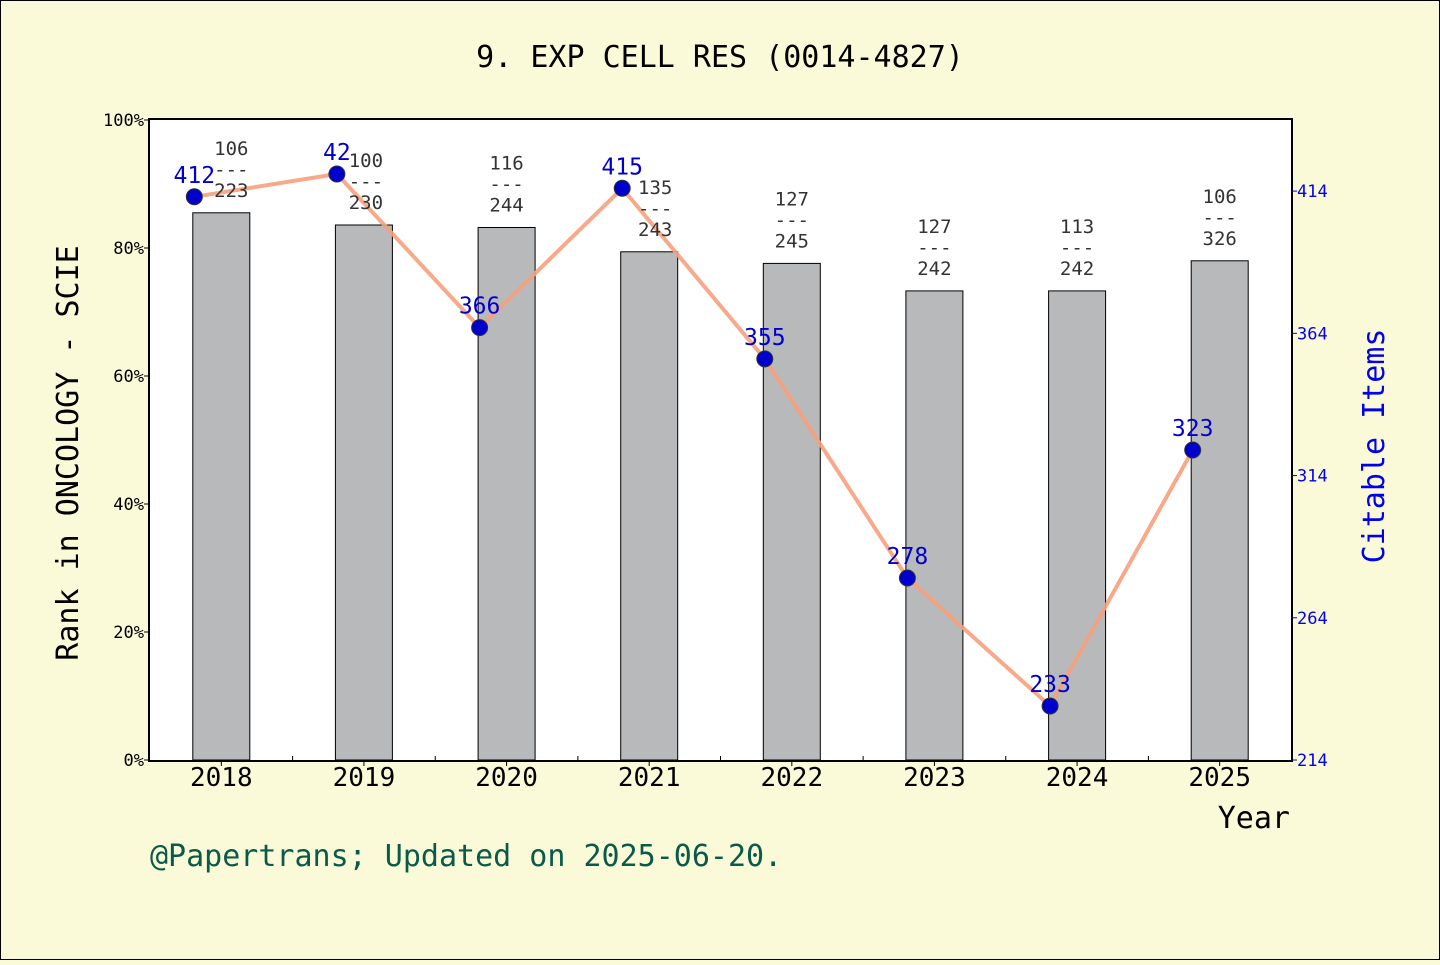 This screenshot has height=965, width=1440. Describe the element at coordinates (1220, 239) in the screenshot. I see `bar-label-2025-line-2: 326` at that location.